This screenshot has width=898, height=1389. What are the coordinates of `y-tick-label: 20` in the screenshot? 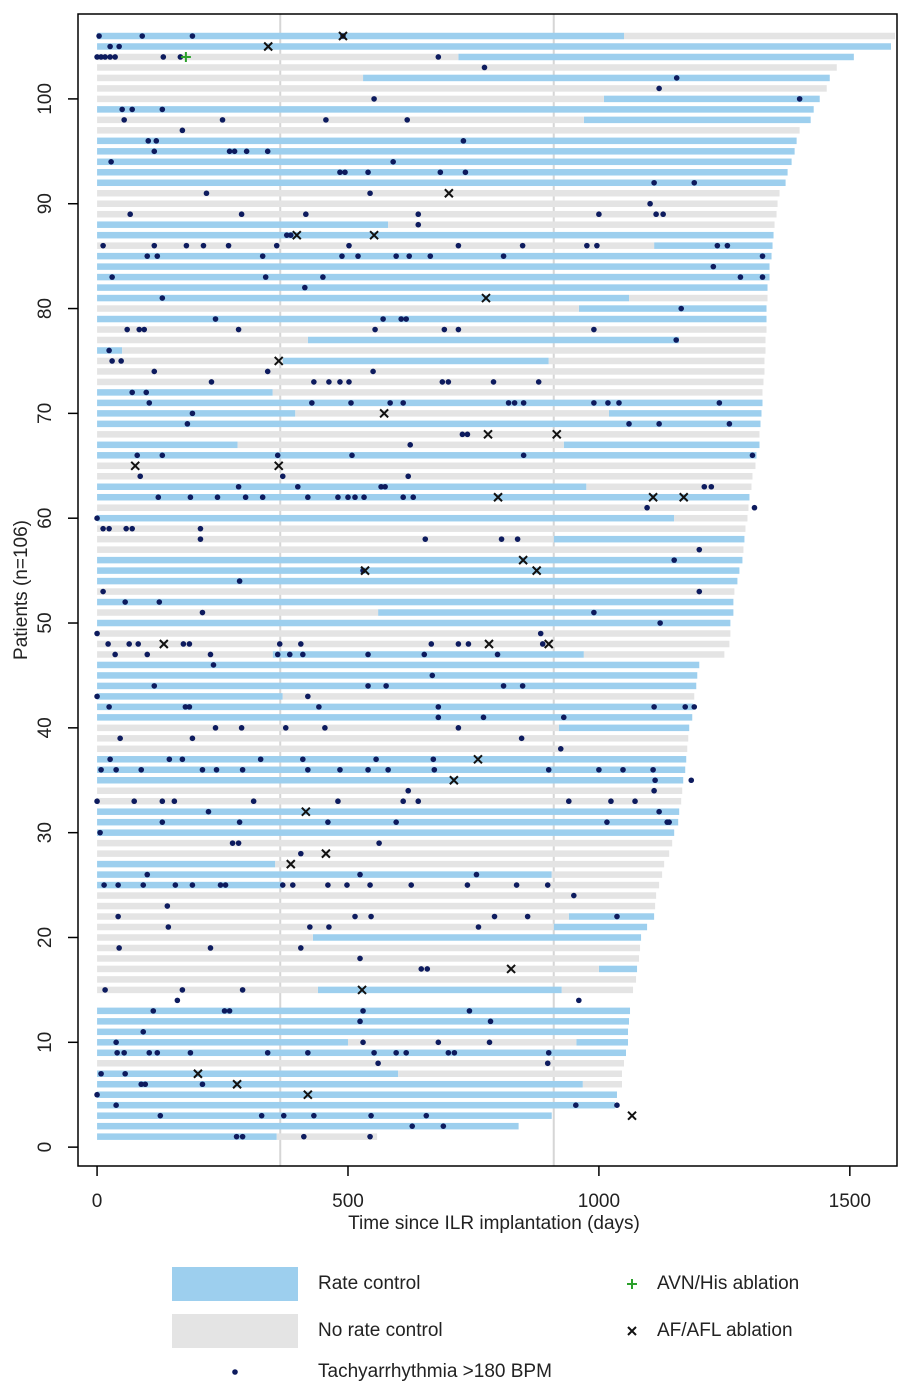 It's located at (45, 937).